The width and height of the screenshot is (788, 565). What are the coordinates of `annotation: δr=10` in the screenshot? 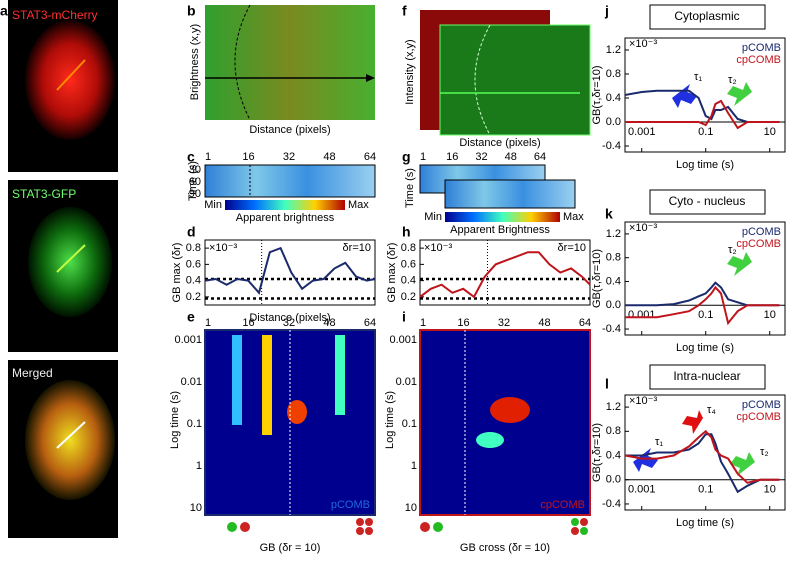 It's located at (572, 248).